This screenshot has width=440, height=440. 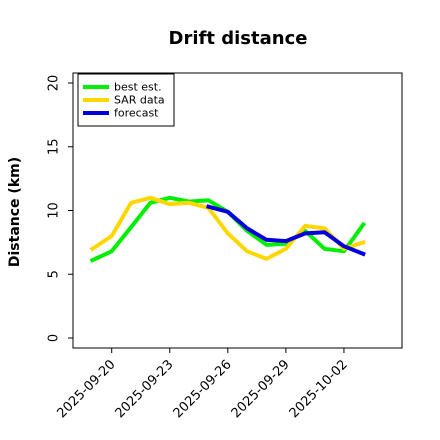 What do you see at coordinates (286, 230) in the screenshot?
I see `series-line-forecast` at bounding box center [286, 230].